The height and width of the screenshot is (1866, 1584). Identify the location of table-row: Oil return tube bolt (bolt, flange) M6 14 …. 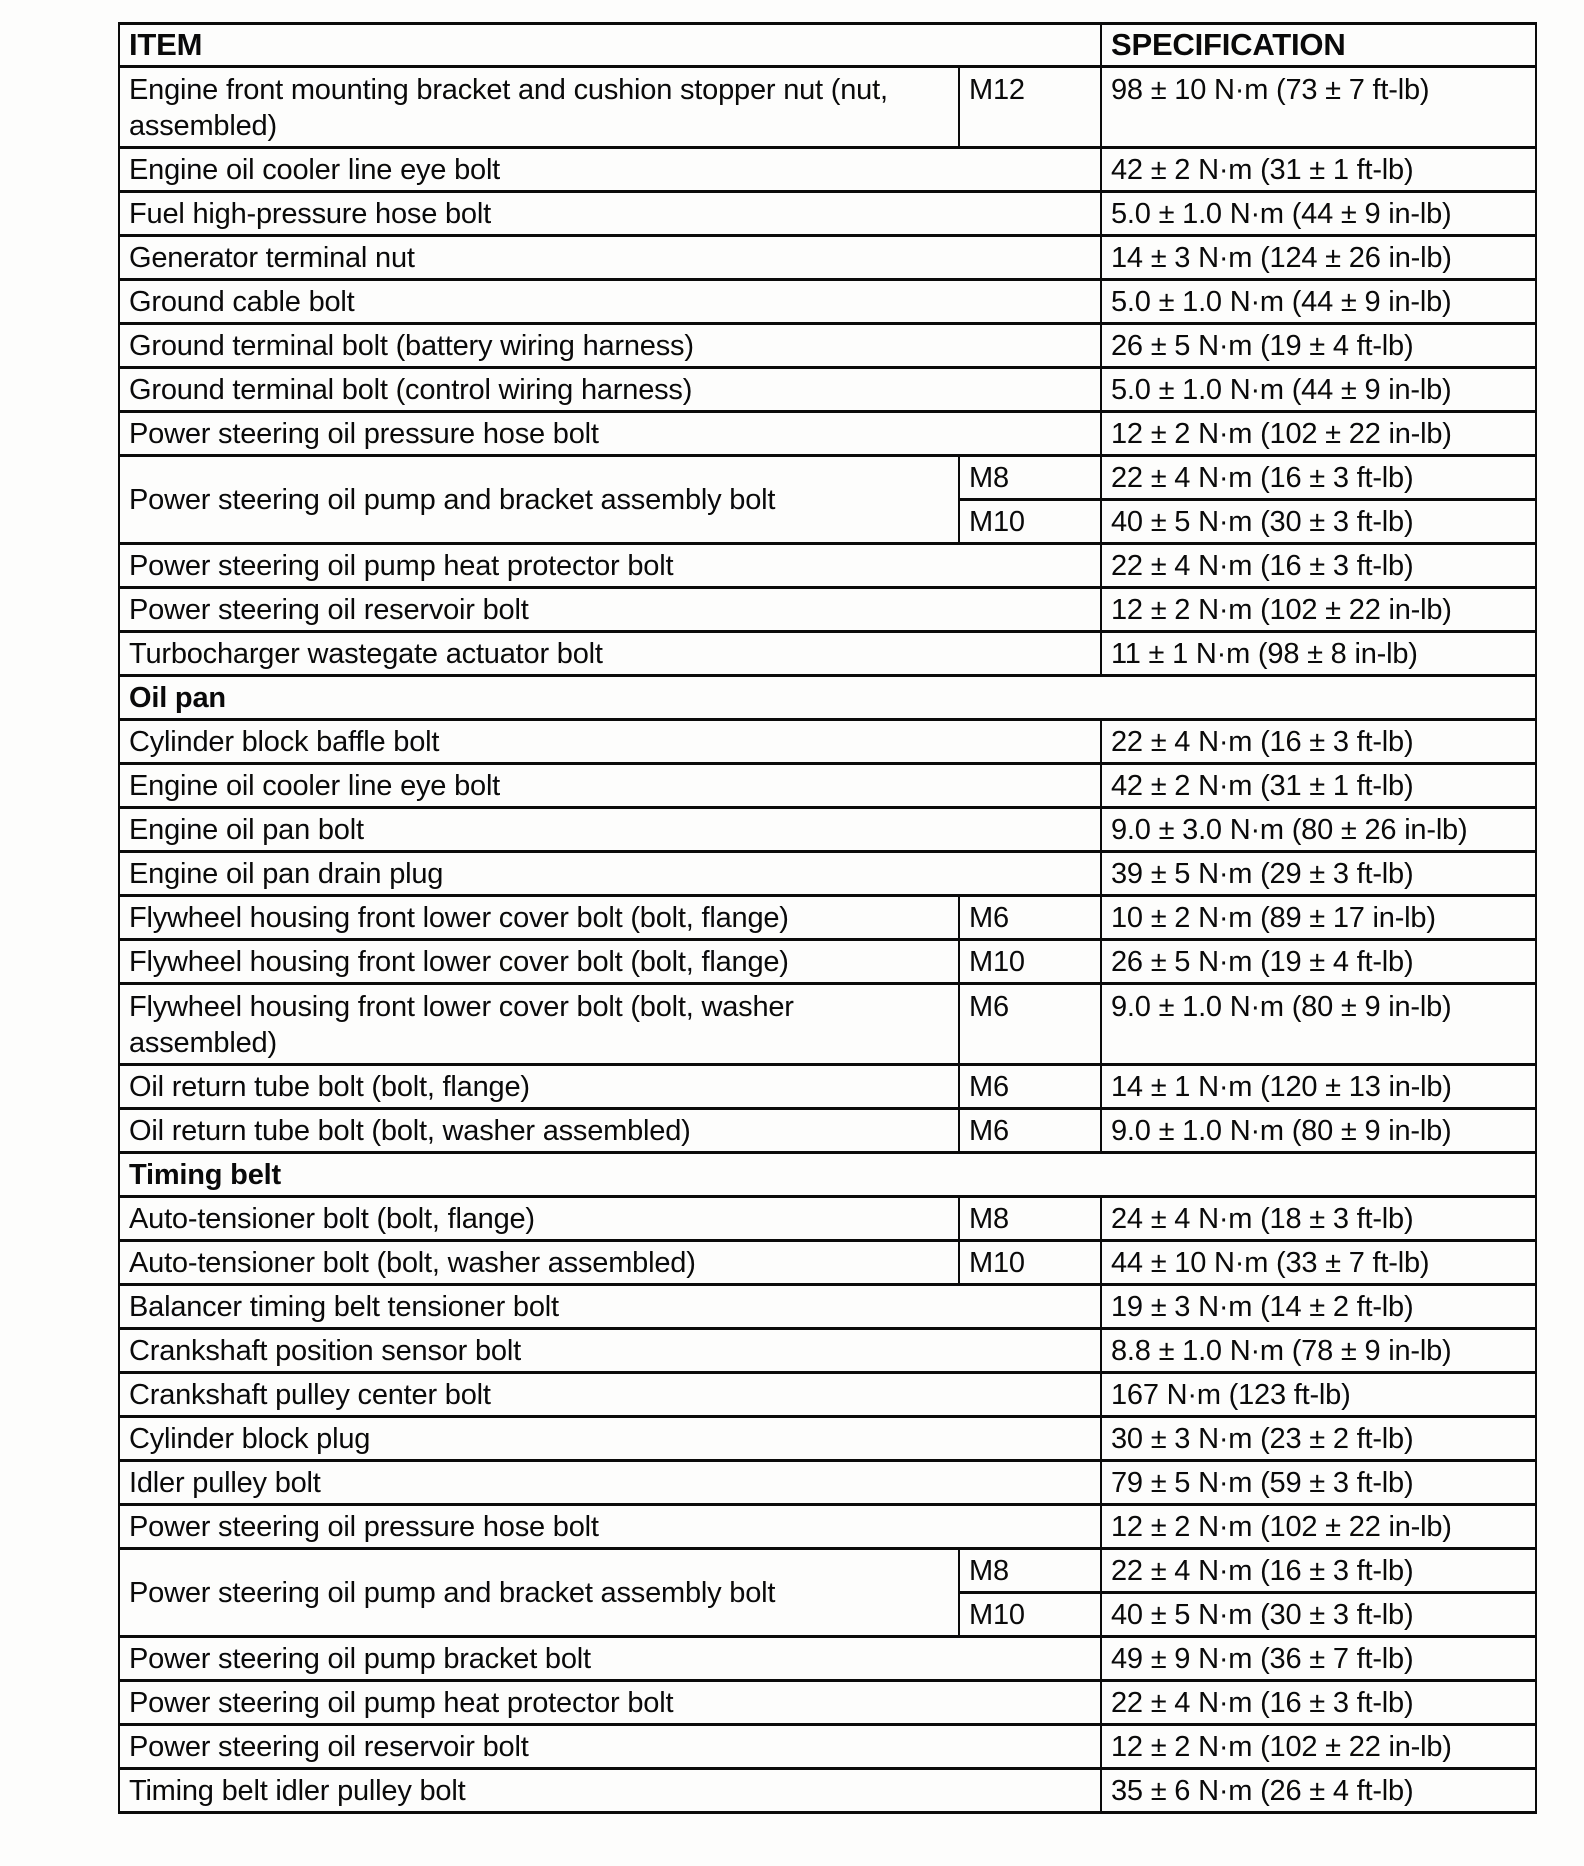
(827, 1086).